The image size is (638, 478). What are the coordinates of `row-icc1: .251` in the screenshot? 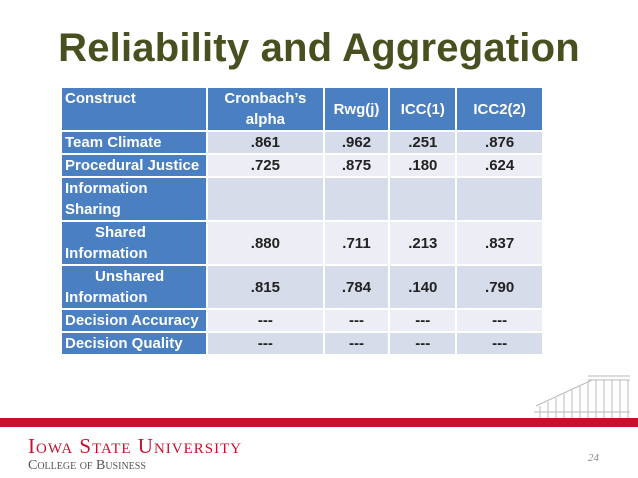 It's located at (423, 142).